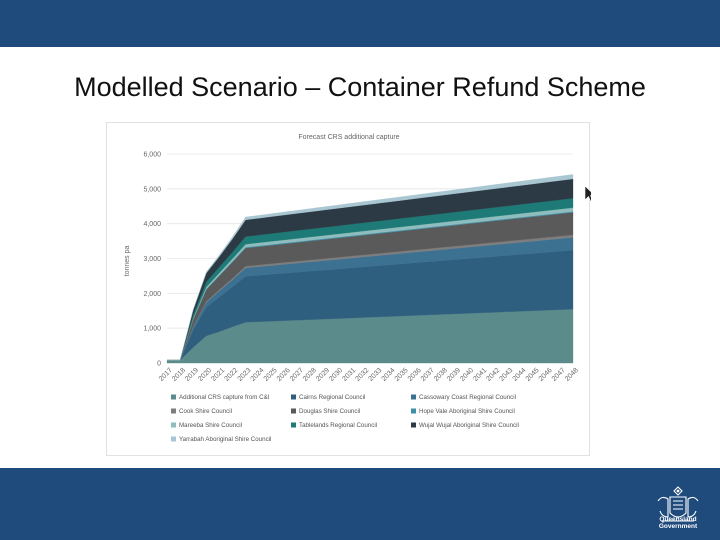  Describe the element at coordinates (520, 375) in the screenshot. I see `x-tick-label: 2044` at that location.